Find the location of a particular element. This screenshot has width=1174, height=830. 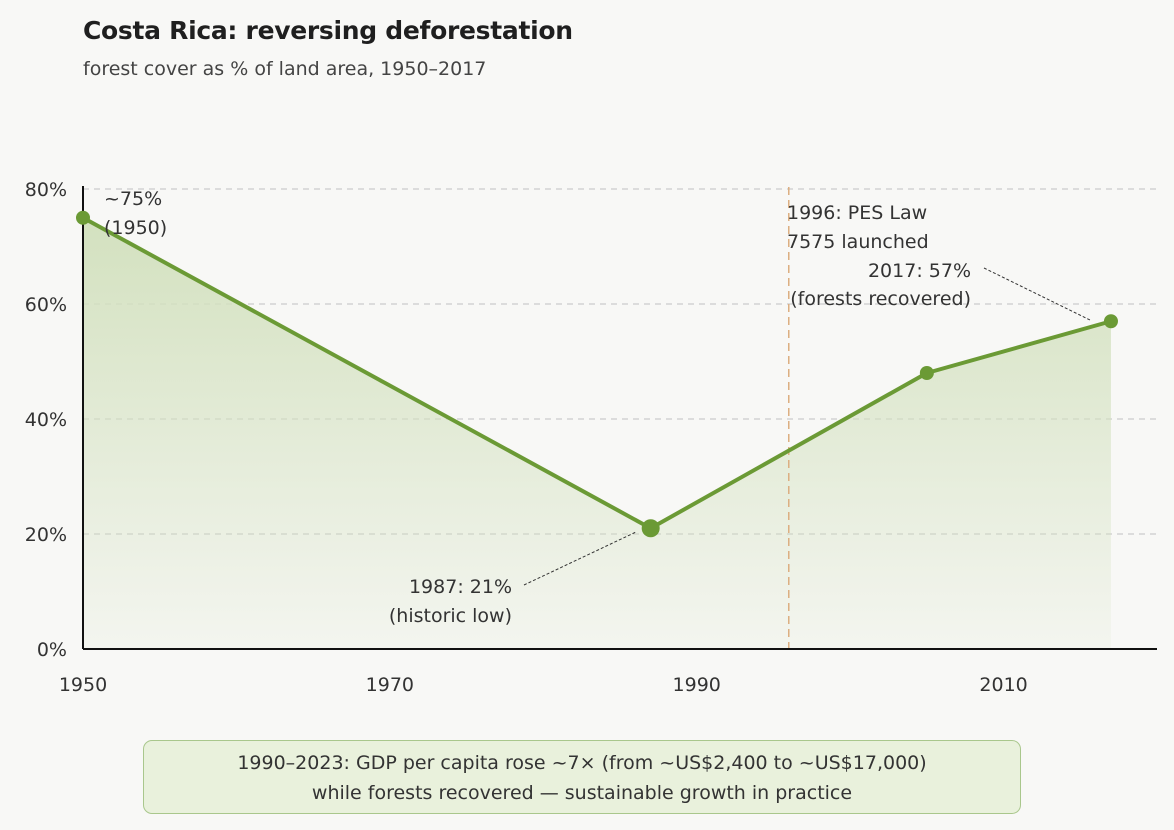

y-tick-label: 20% is located at coordinates (46, 535).